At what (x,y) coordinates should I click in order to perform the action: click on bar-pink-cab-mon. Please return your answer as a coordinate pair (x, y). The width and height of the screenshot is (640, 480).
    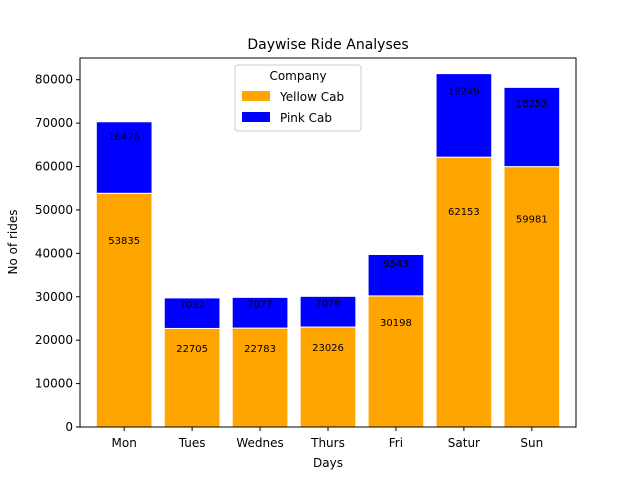
    Looking at the image, I should click on (124, 157).